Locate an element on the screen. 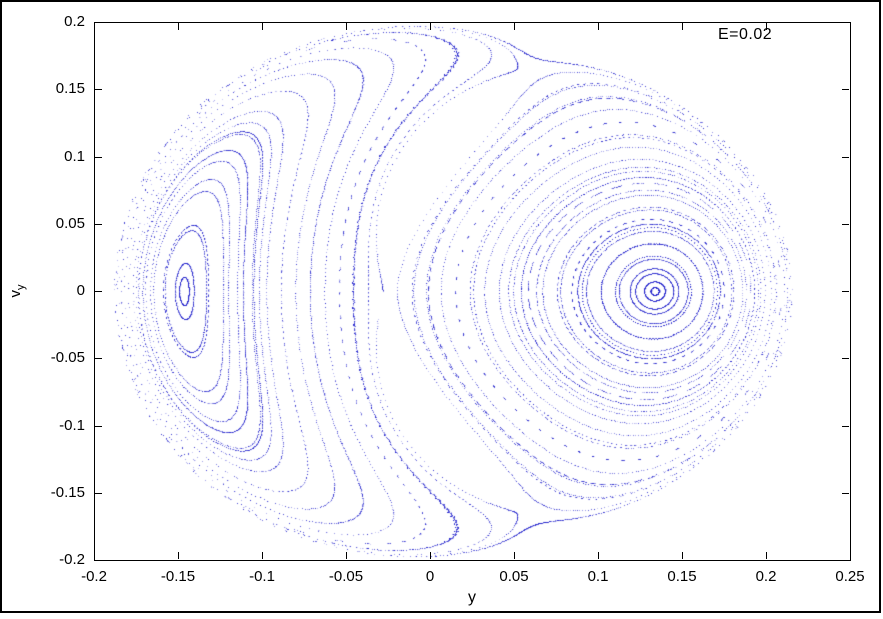 This screenshot has width=883, height=619. y-axis-label: vy is located at coordinates (17, 291).